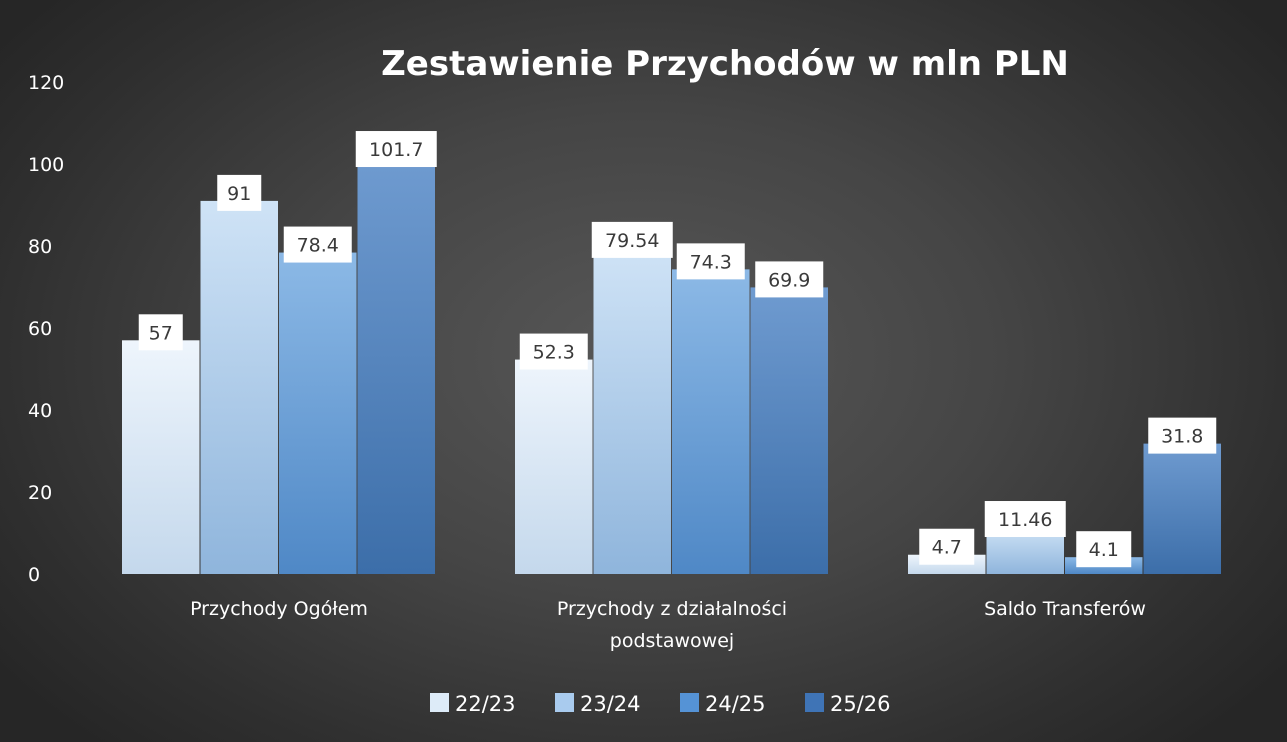  I want to click on data-label: 74.3, so click(711, 262).